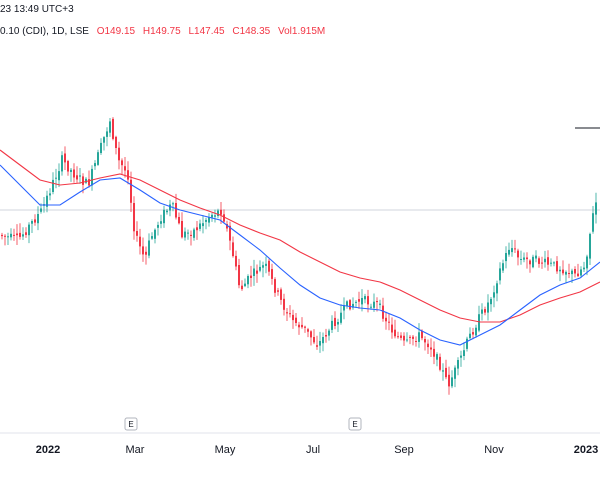 This screenshot has width=600, height=487. Describe the element at coordinates (116, 31) in the screenshot. I see `open-value: O149.15` at that location.